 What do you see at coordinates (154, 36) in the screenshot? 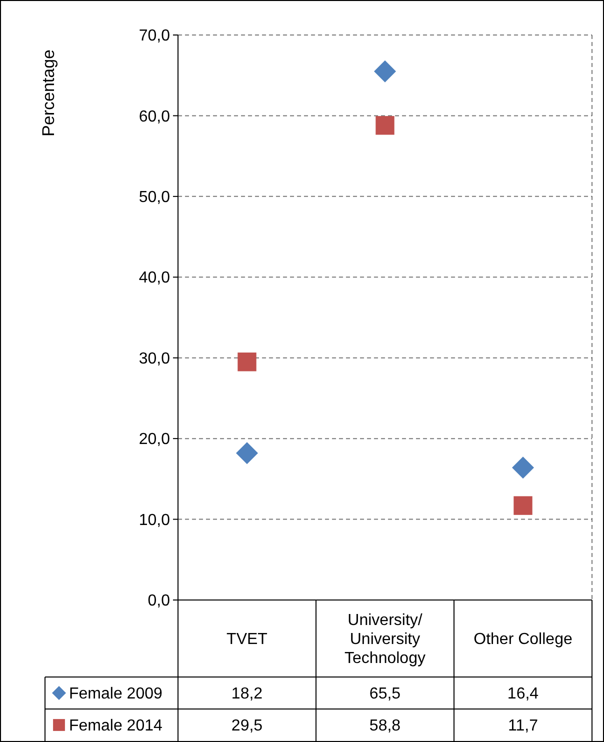
I see `y-tick-label: 70,0` at bounding box center [154, 36].